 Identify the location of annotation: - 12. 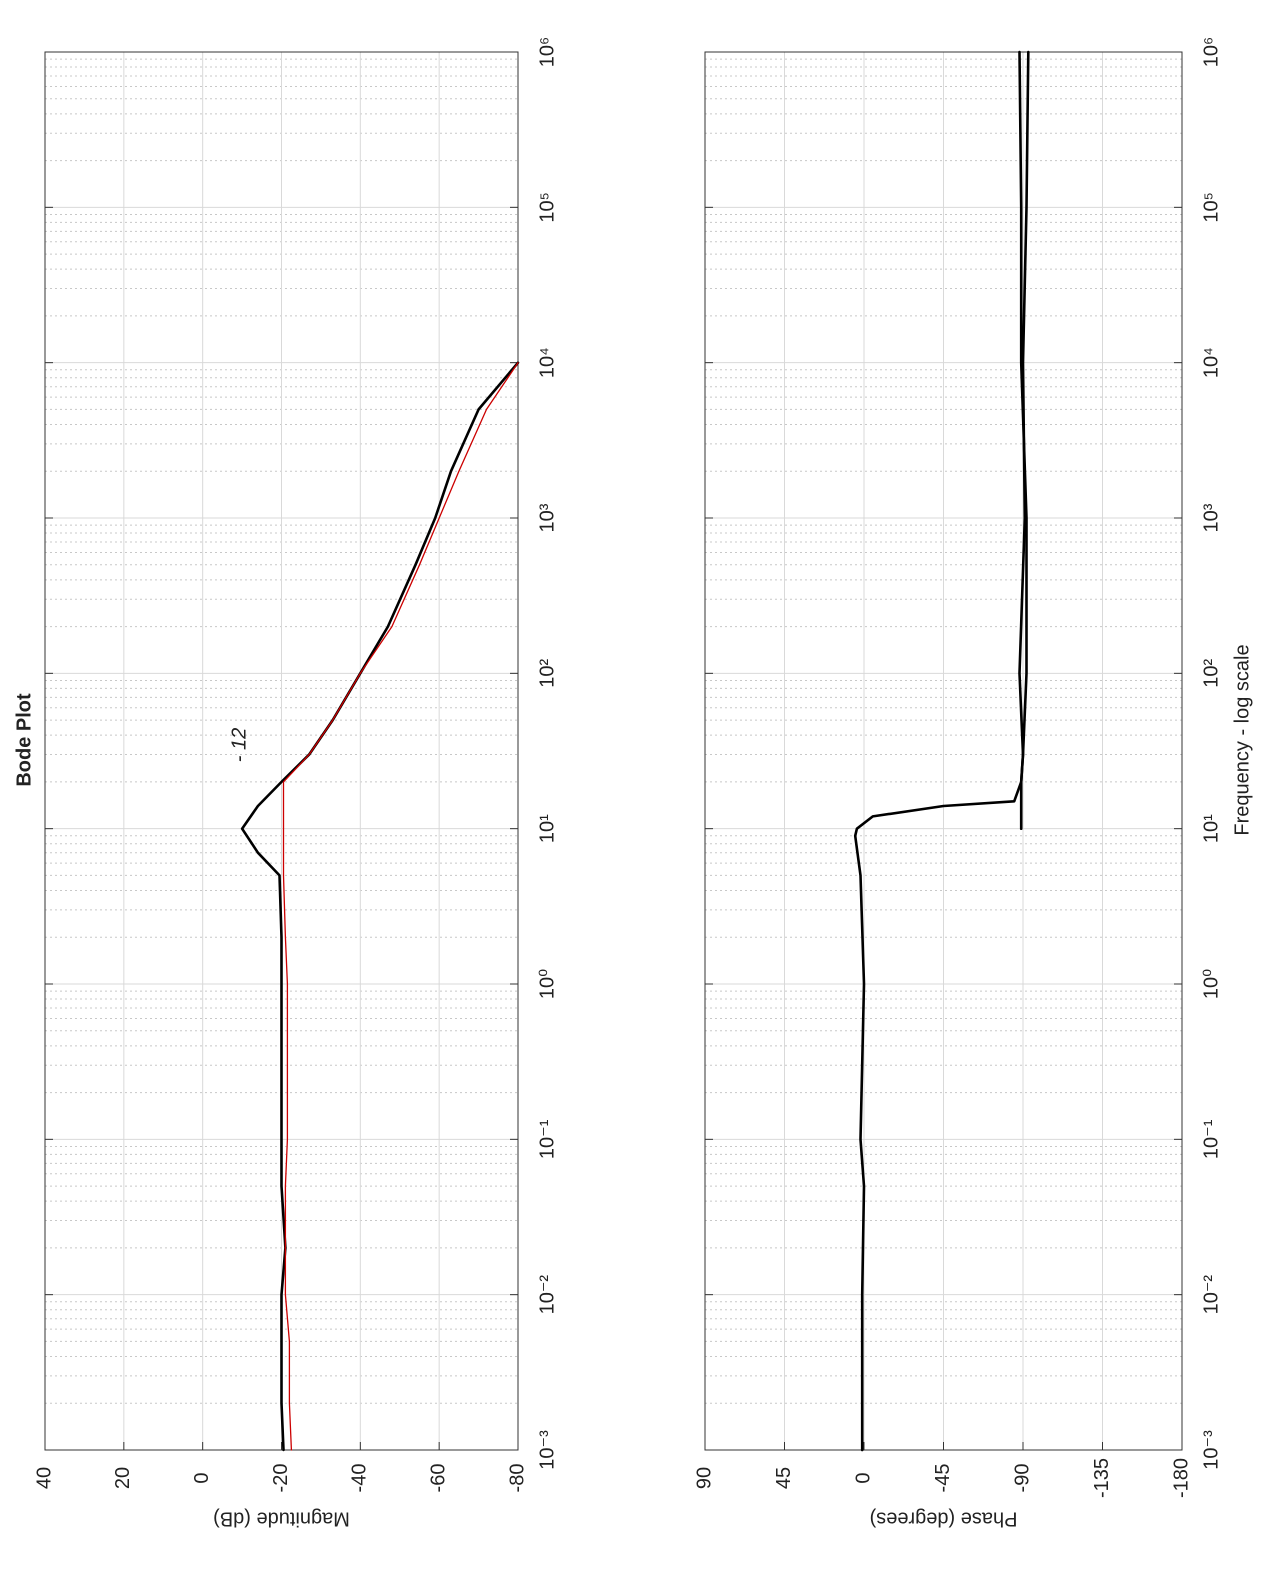
(239, 745).